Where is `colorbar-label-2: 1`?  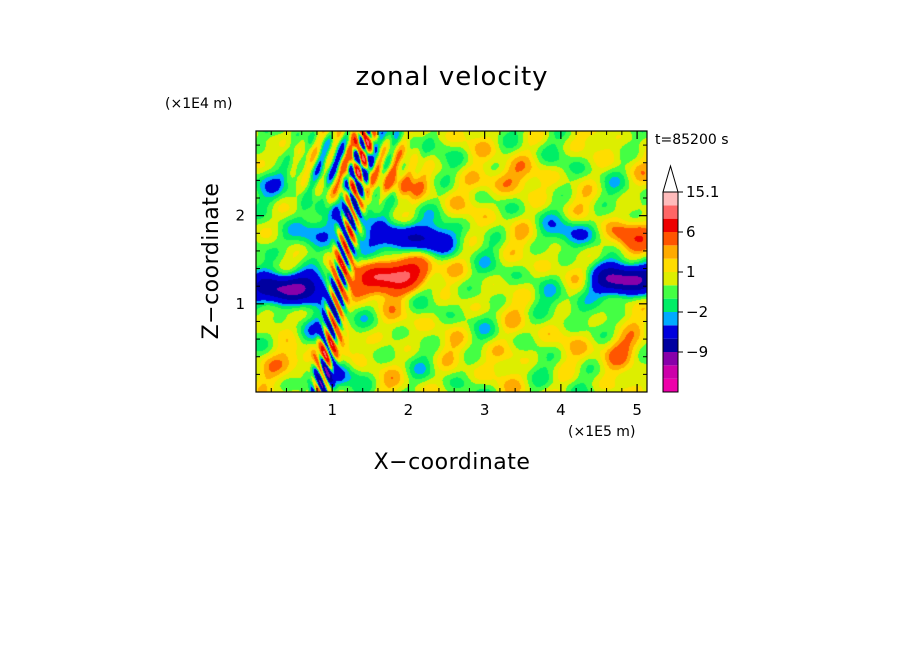
colorbar-label-2: 1 is located at coordinates (691, 272).